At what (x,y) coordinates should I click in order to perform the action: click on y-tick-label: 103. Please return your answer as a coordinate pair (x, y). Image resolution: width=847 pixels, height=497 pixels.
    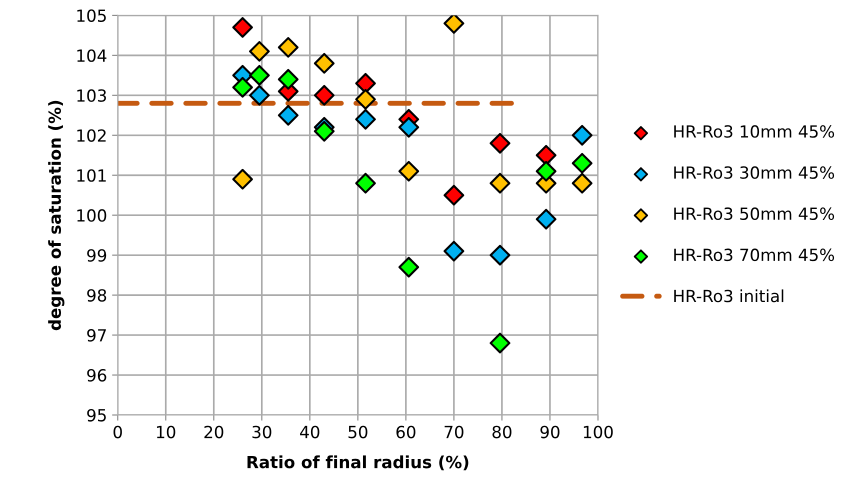
    Looking at the image, I should click on (91, 95).